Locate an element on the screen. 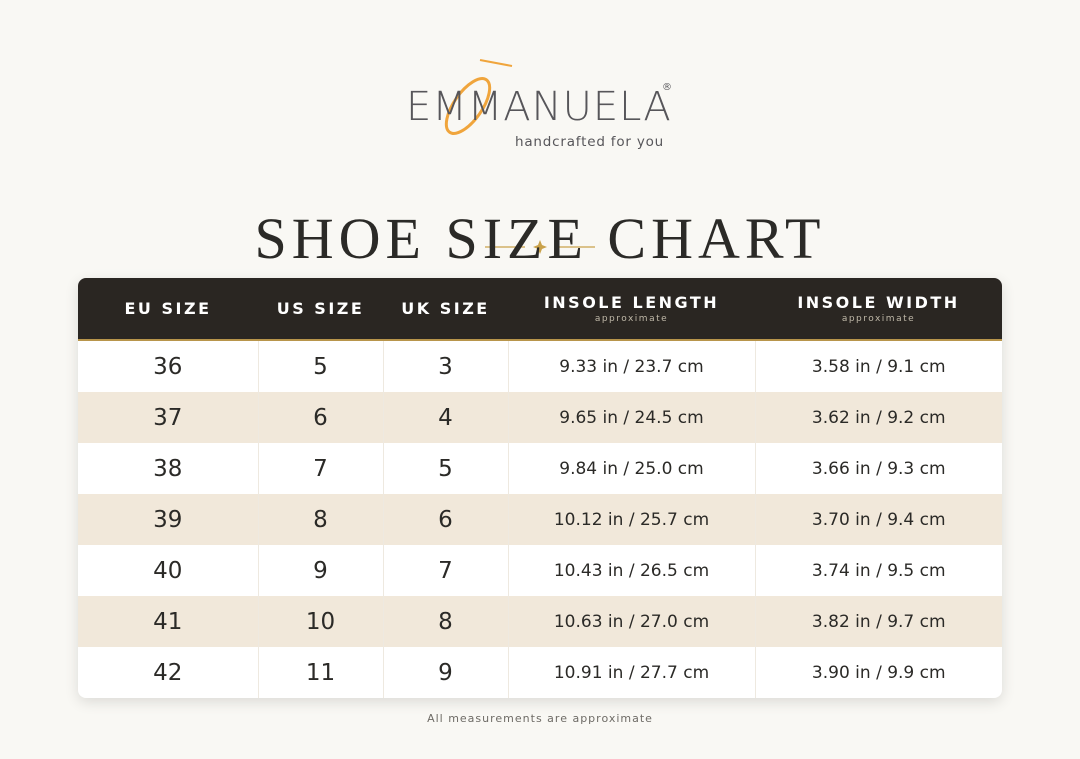  column-header: UK SIZE is located at coordinates (445, 309).